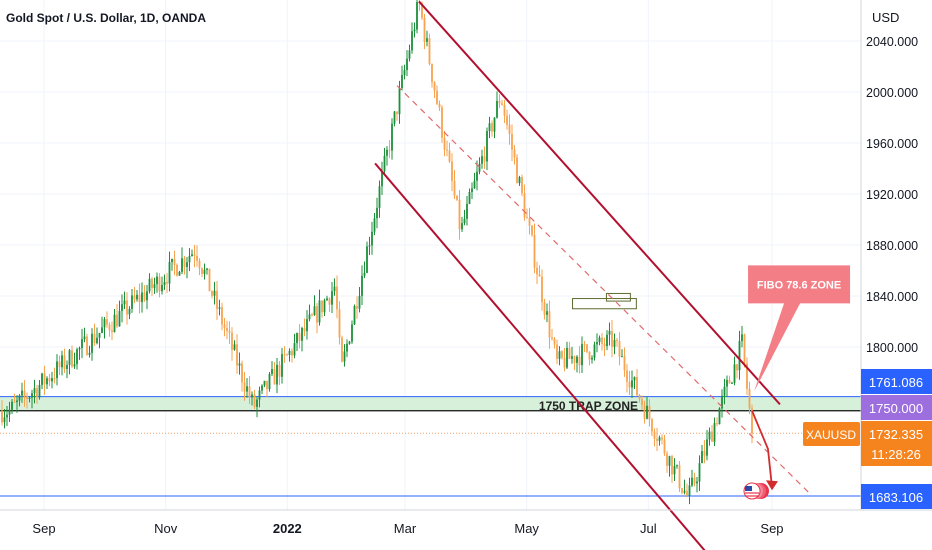 This screenshot has width=932, height=550. What do you see at coordinates (896, 454) in the screenshot?
I see `bar-countdown: 11:28:26` at bounding box center [896, 454].